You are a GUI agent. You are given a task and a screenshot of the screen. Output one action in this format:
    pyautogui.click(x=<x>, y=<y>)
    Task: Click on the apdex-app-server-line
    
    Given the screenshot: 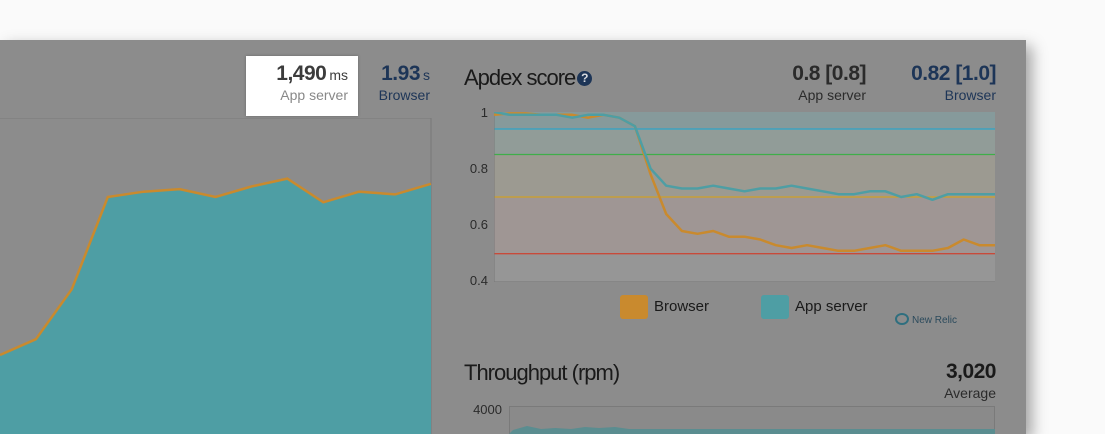 What is the action you would take?
    pyautogui.click(x=744, y=157)
    